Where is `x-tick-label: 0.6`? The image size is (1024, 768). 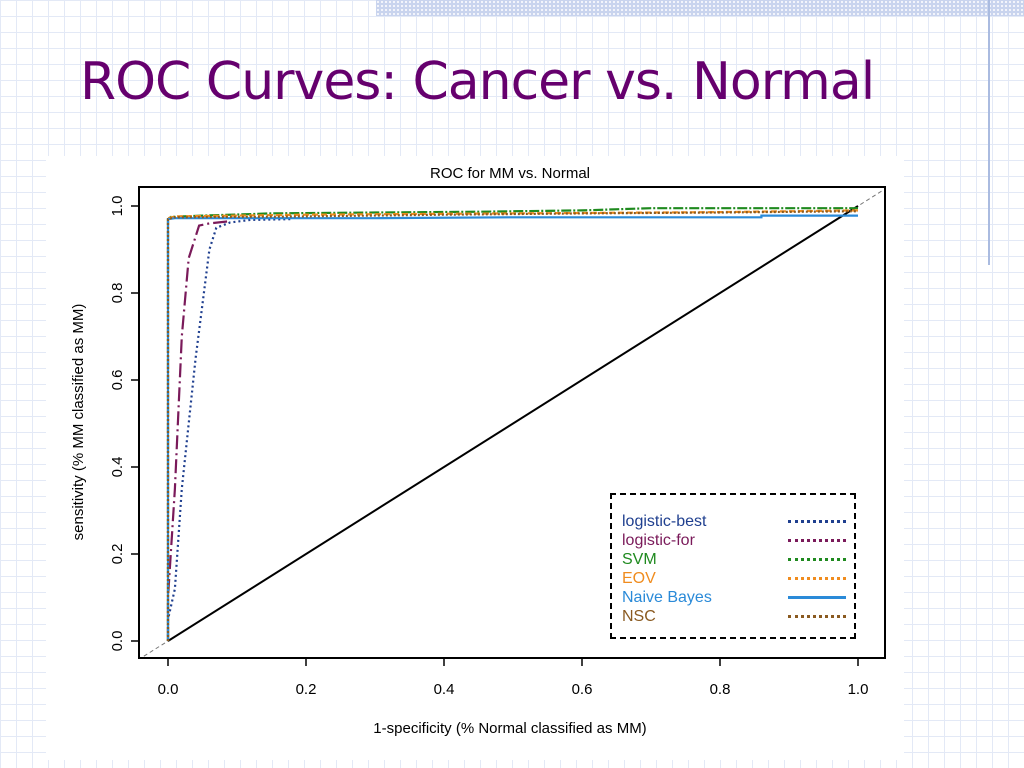 x-tick-label: 0.6 is located at coordinates (582, 689).